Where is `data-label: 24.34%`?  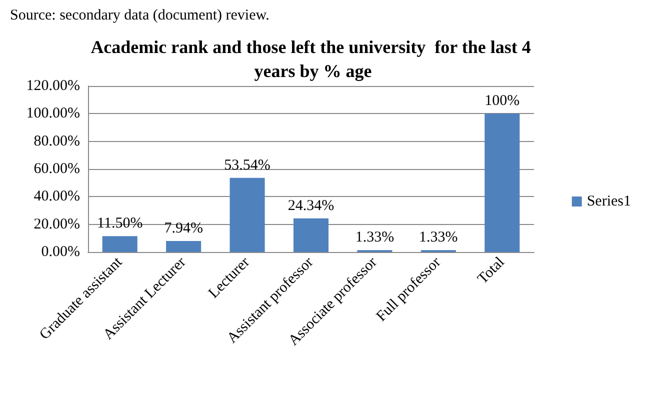 data-label: 24.34% is located at coordinates (311, 206).